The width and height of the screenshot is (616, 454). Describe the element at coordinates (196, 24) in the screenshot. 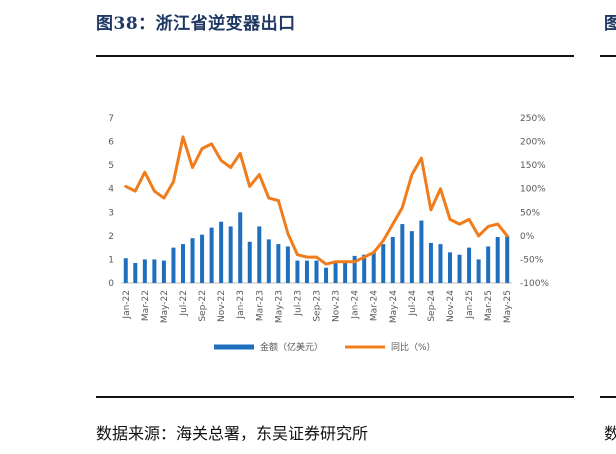

I see `figure-title: 图38：浙江省逆变器出口` at that location.